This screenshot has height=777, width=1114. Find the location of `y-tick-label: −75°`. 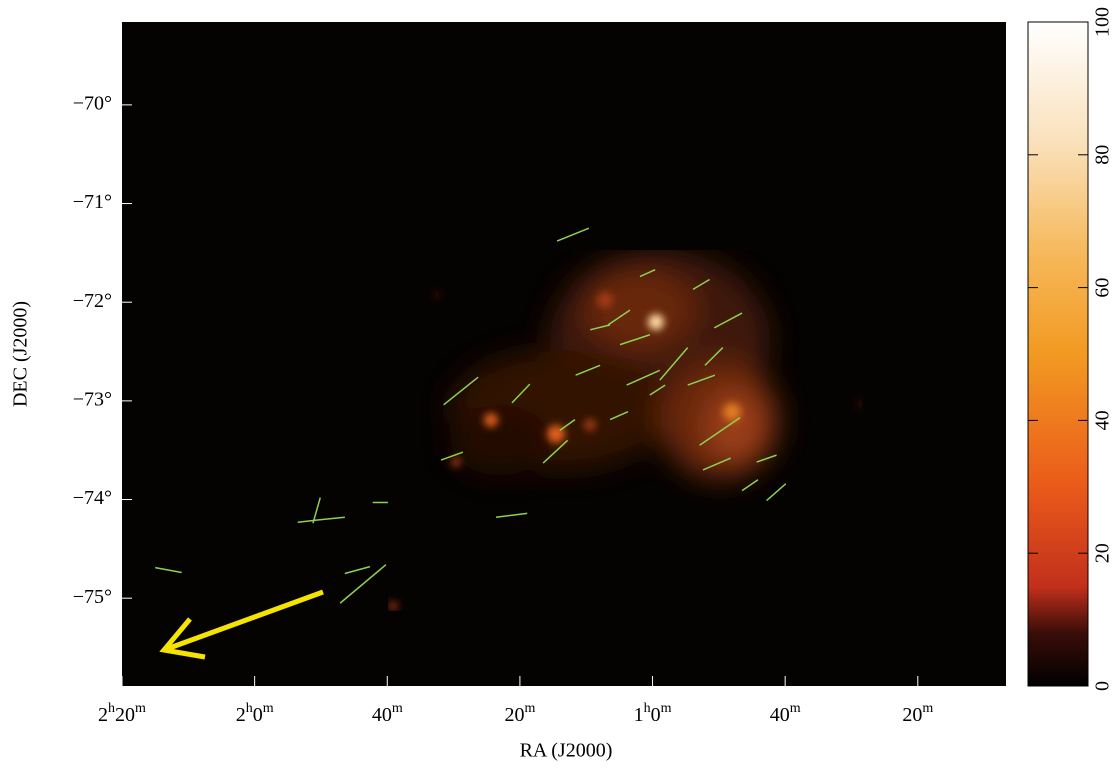

y-tick-label: −75° is located at coordinates (92, 597).